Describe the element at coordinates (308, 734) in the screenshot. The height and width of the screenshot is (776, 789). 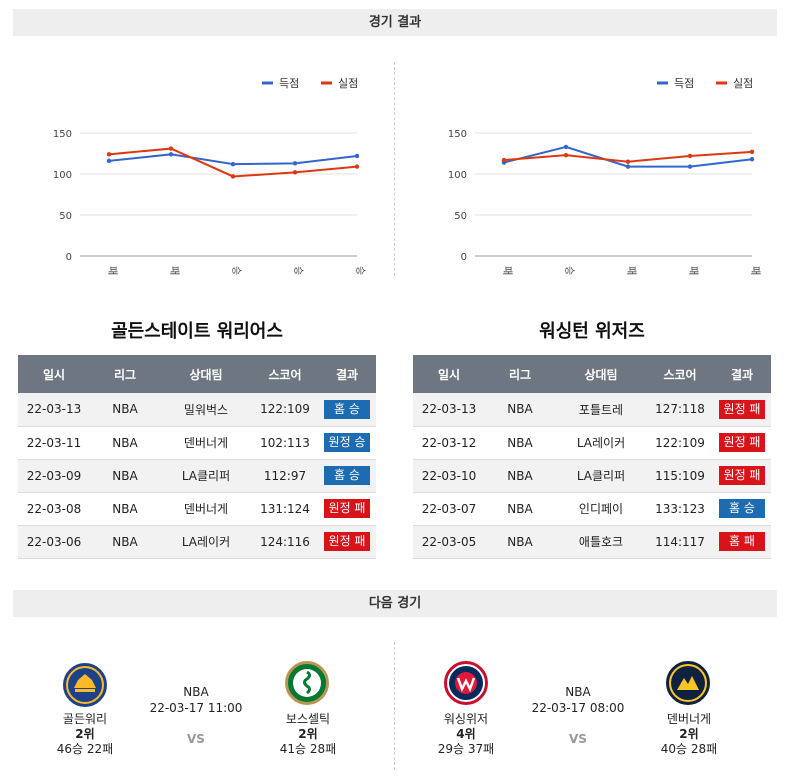
I see `next-game-1-away: 보스셀틱 2위 41승 28패` at that location.